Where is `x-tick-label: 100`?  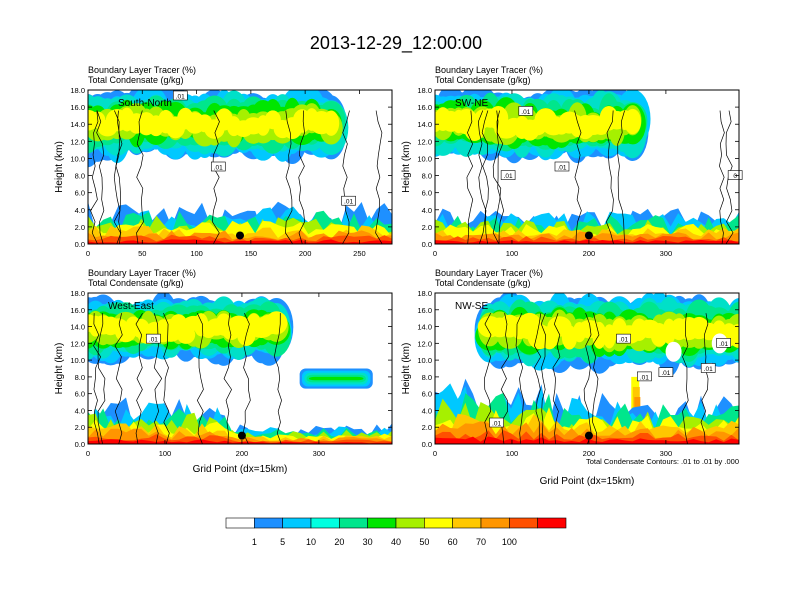 x-tick-label: 100 is located at coordinates (512, 453).